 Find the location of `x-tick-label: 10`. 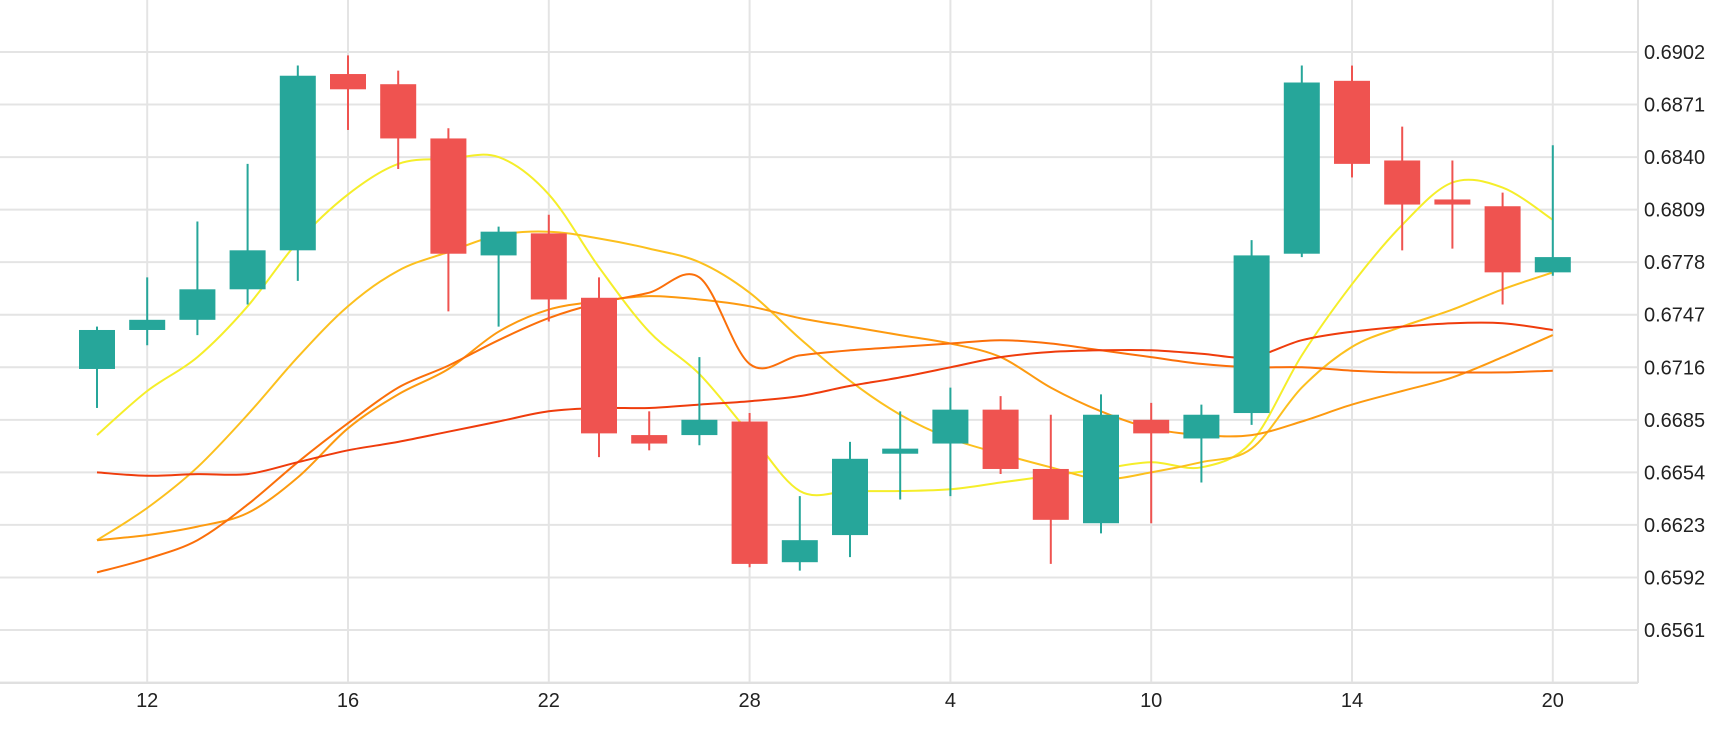

x-tick-label: 10 is located at coordinates (1151, 701).